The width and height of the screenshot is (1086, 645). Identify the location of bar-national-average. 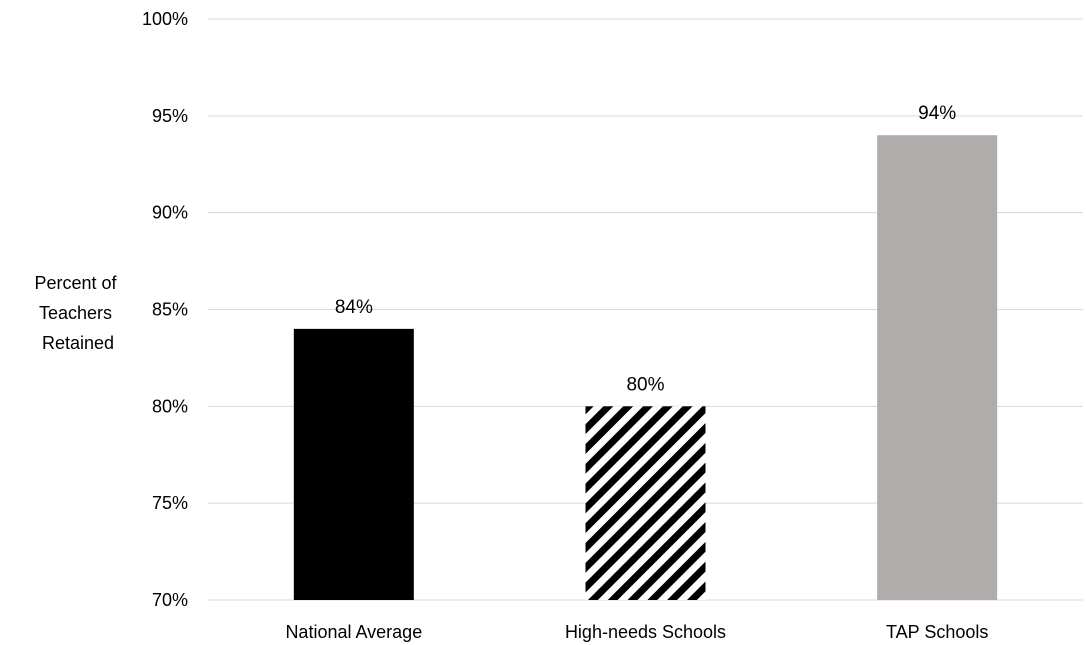
(353, 464).